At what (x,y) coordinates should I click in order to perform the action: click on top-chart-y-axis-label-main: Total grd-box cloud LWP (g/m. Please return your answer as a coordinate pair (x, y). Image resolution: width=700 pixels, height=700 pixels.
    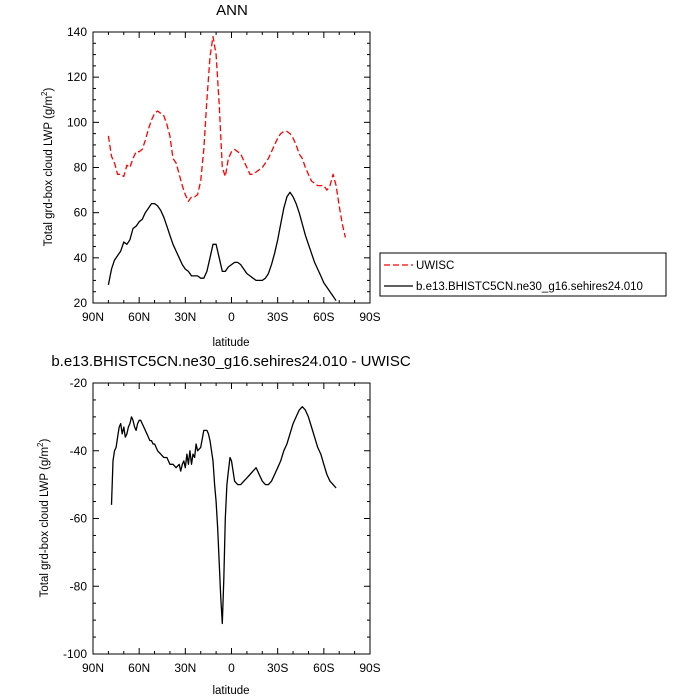
    Looking at the image, I should click on (49, 171).